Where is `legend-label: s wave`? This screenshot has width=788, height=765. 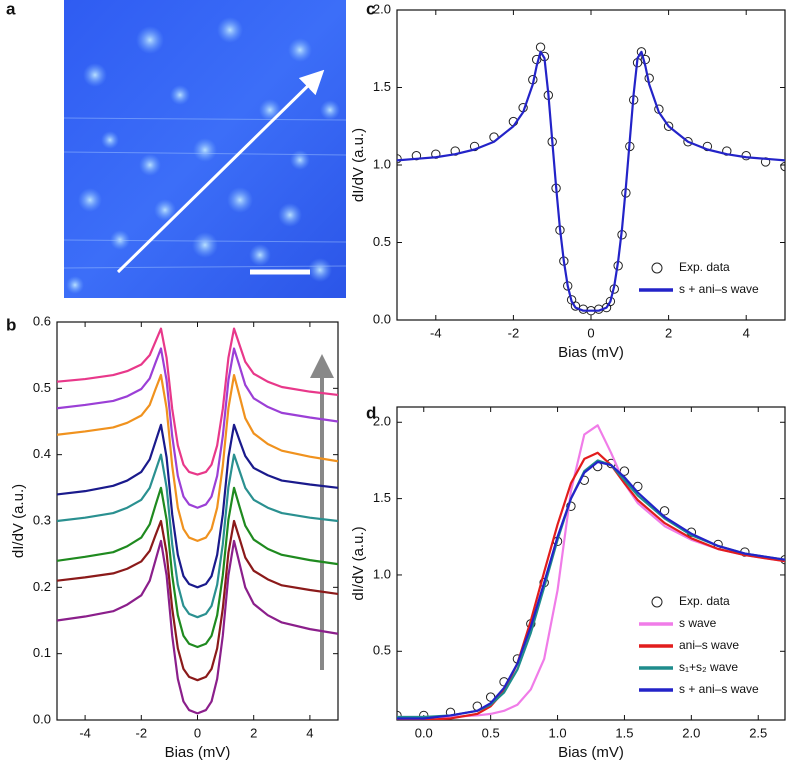
legend-label: s wave is located at coordinates (698, 623).